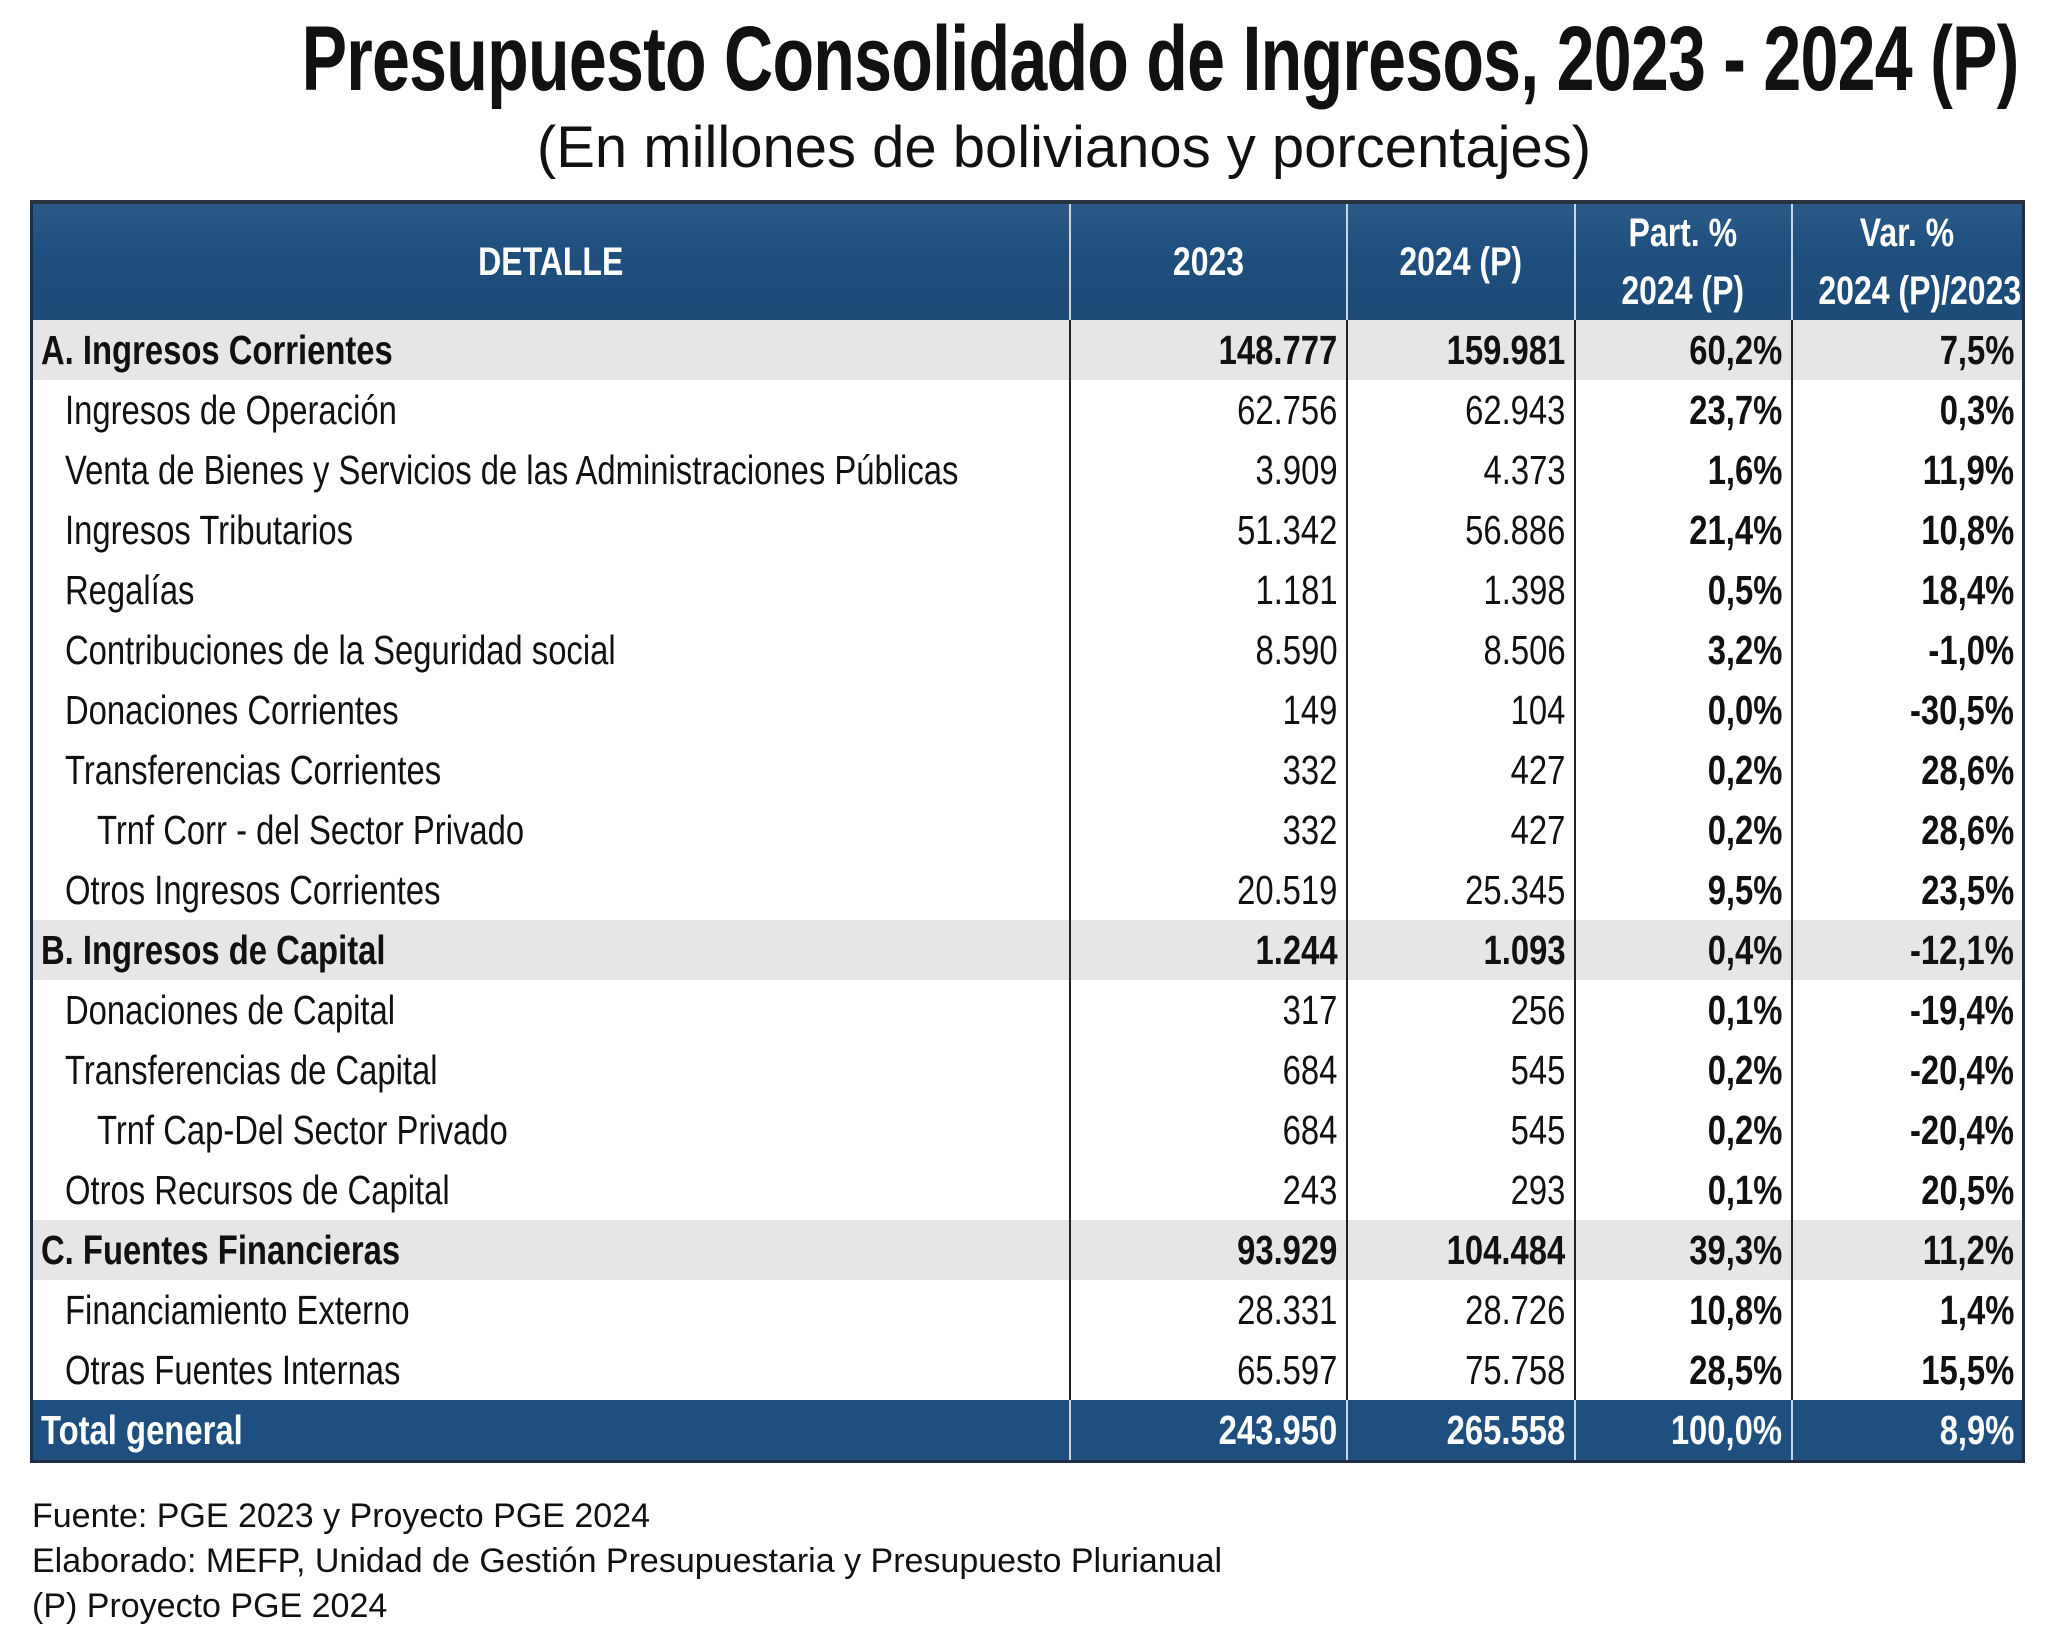 The height and width of the screenshot is (1629, 2048). I want to click on value-2023: 93.929, so click(1207, 1250).